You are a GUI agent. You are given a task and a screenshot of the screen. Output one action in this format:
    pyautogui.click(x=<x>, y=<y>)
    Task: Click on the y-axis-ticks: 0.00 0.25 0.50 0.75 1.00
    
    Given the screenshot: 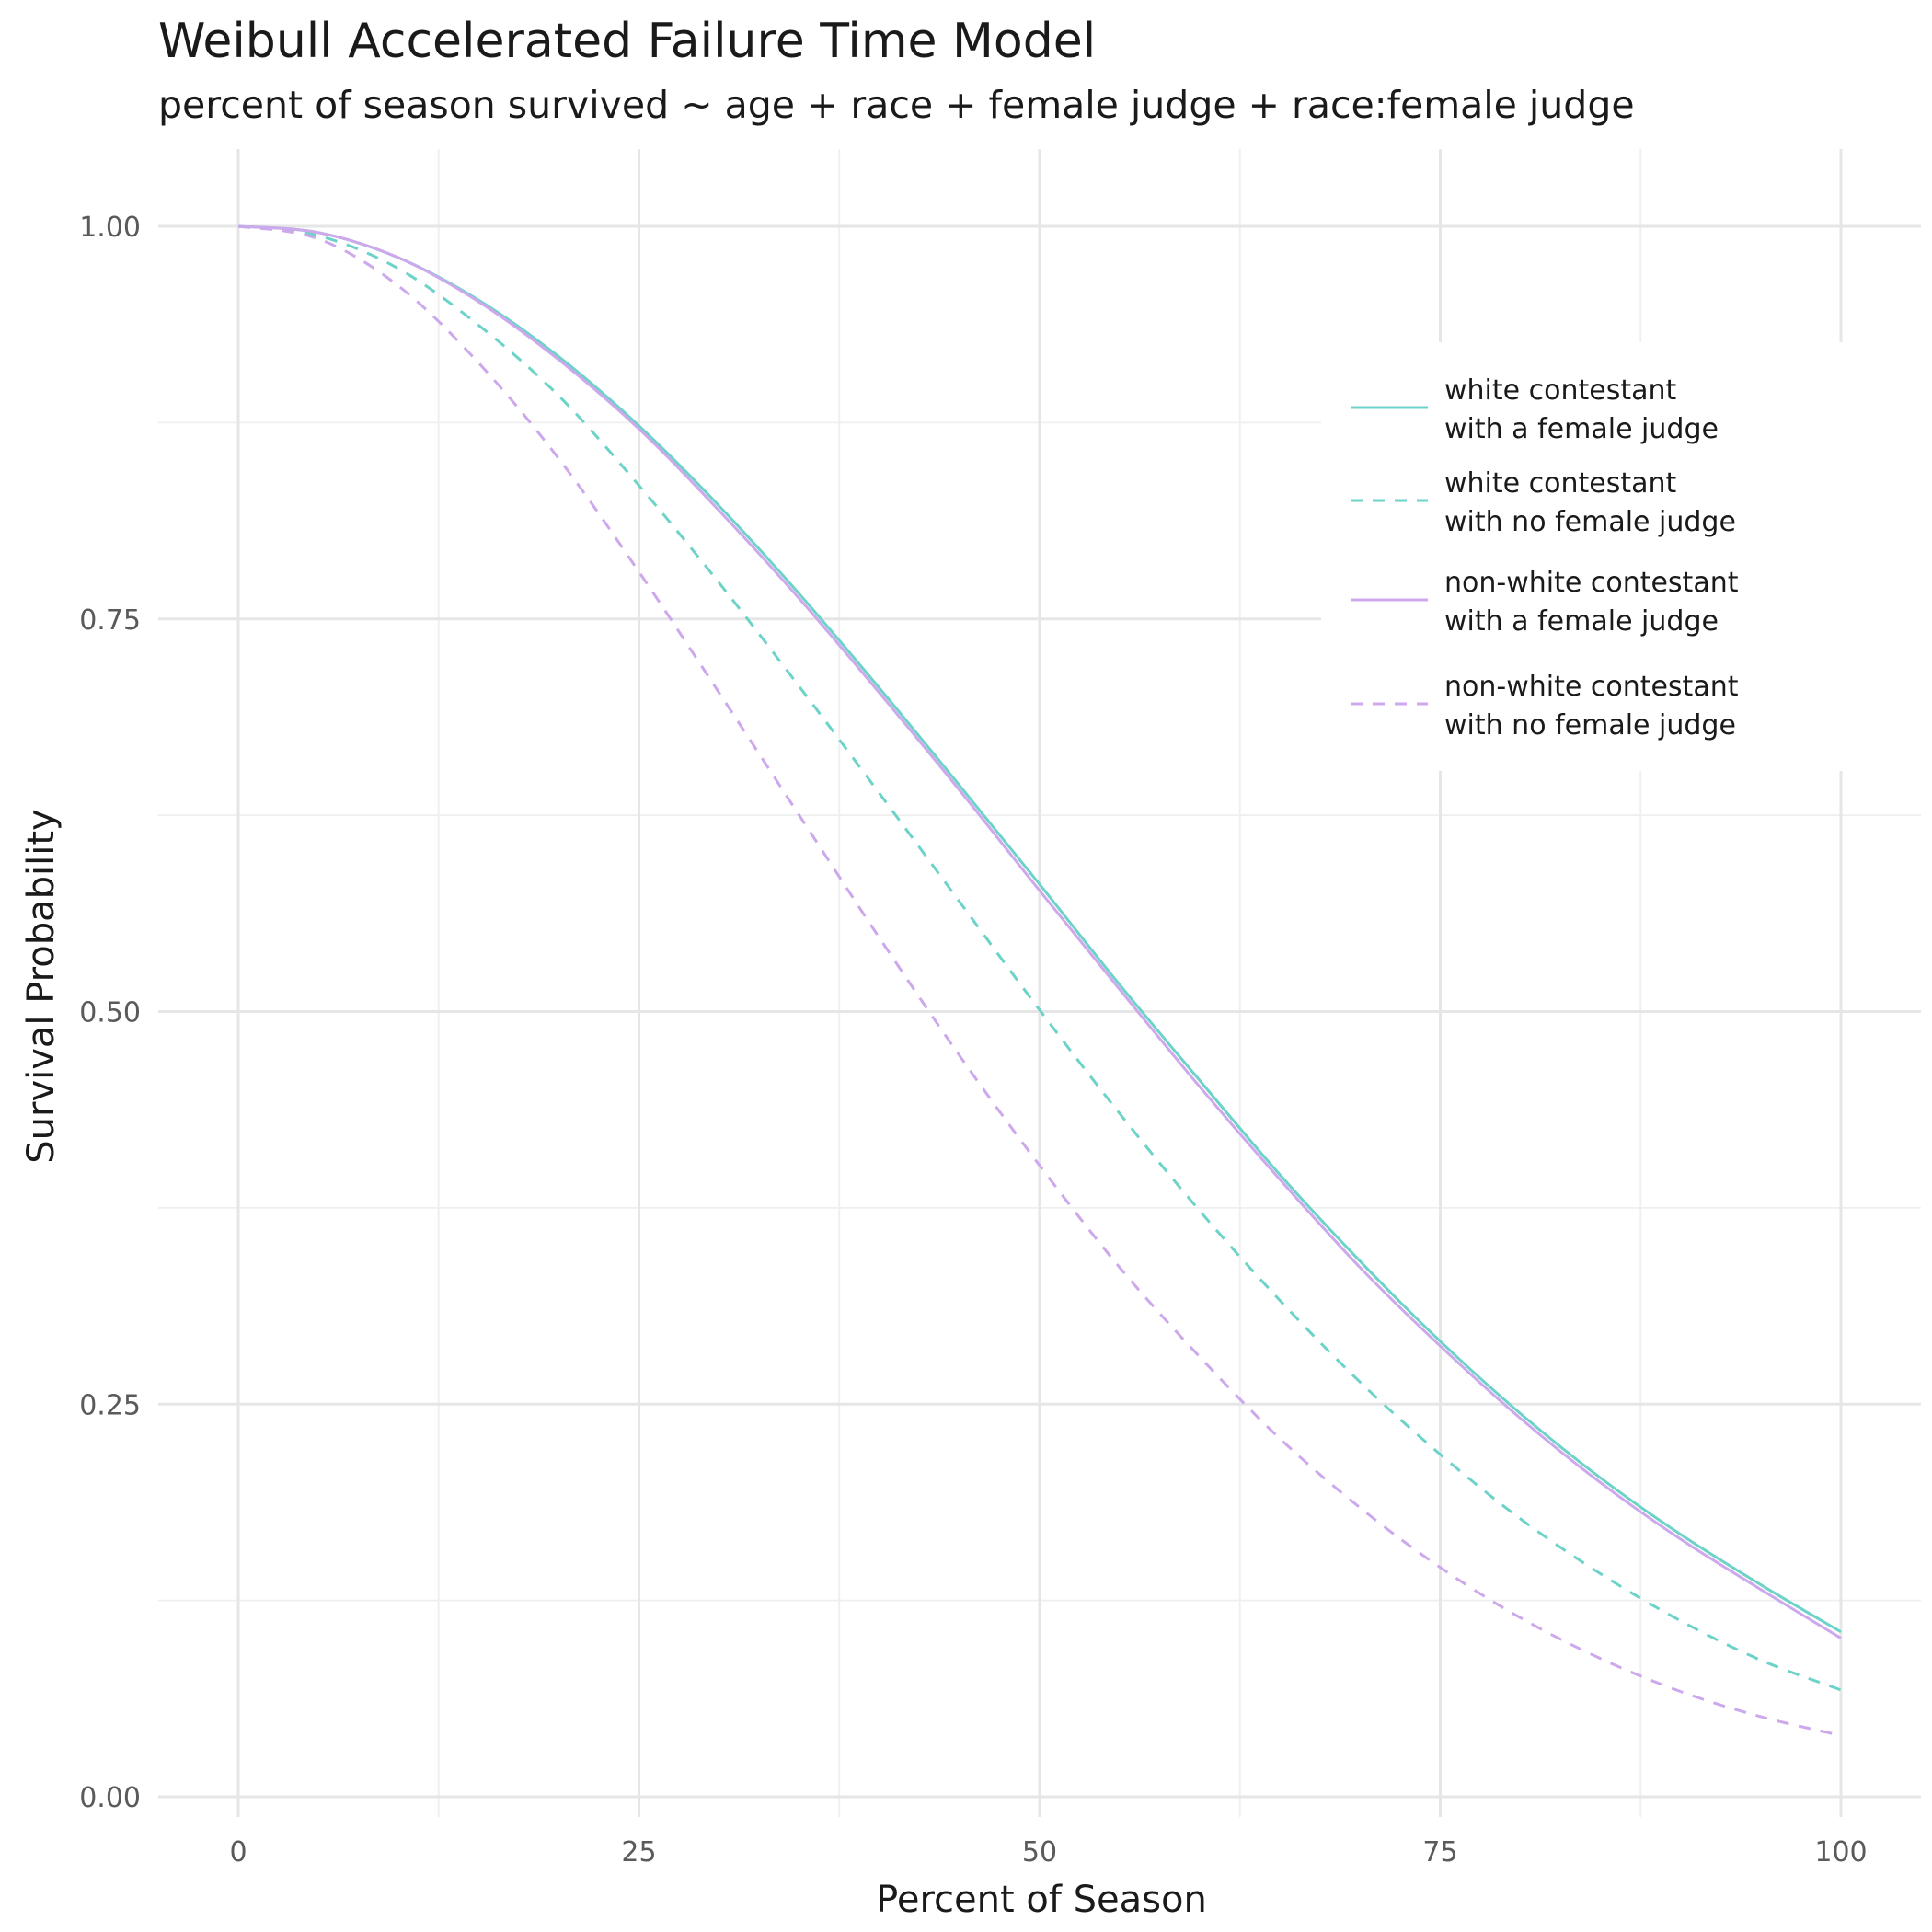 What is the action you would take?
    pyautogui.click(x=110, y=1013)
    